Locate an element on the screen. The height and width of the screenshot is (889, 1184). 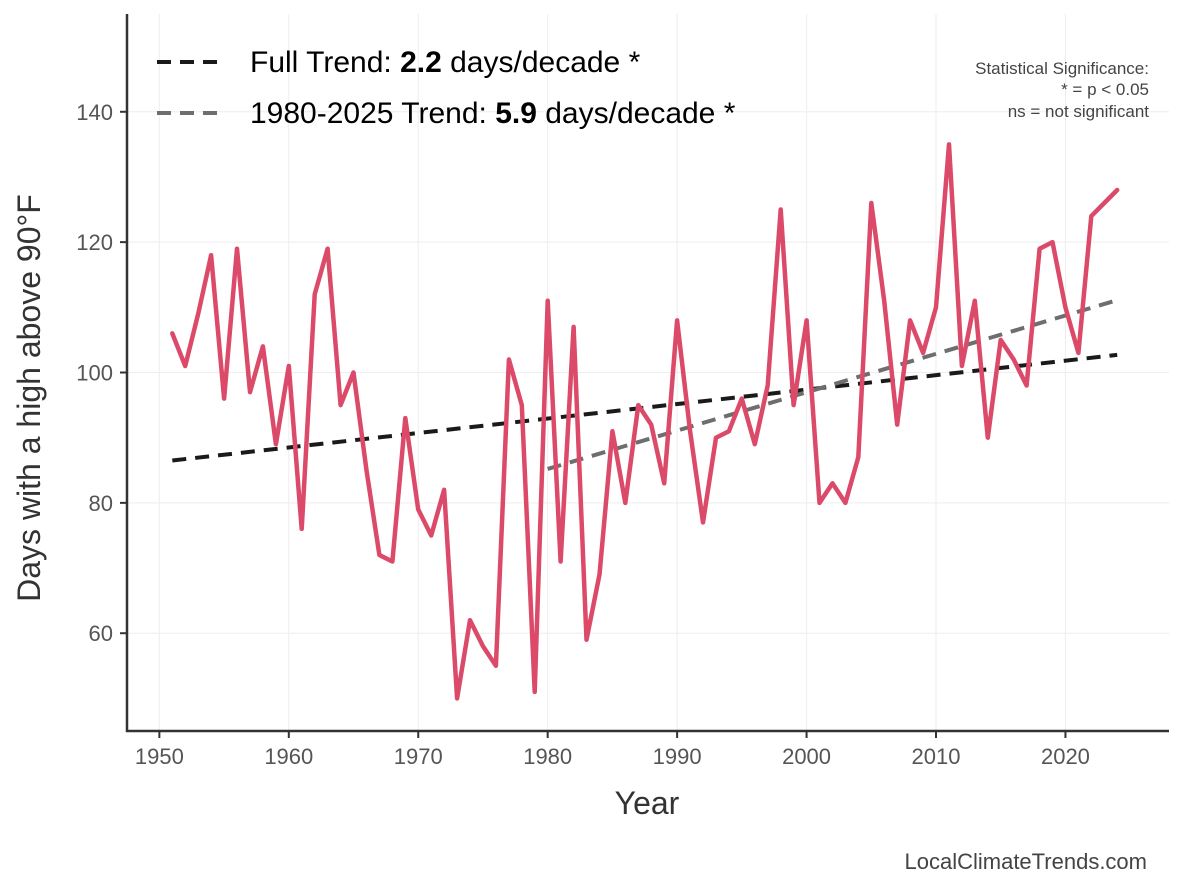
legend-label-full-trend: Full Trend: 2.2 days/decade * is located at coordinates (445, 62).